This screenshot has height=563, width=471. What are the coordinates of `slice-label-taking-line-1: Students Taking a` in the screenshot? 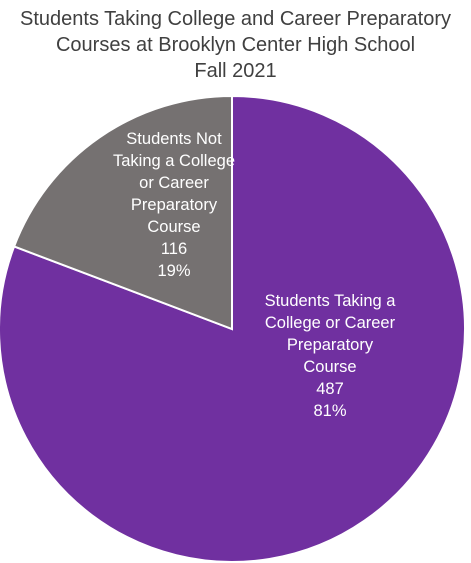 It's located at (330, 301).